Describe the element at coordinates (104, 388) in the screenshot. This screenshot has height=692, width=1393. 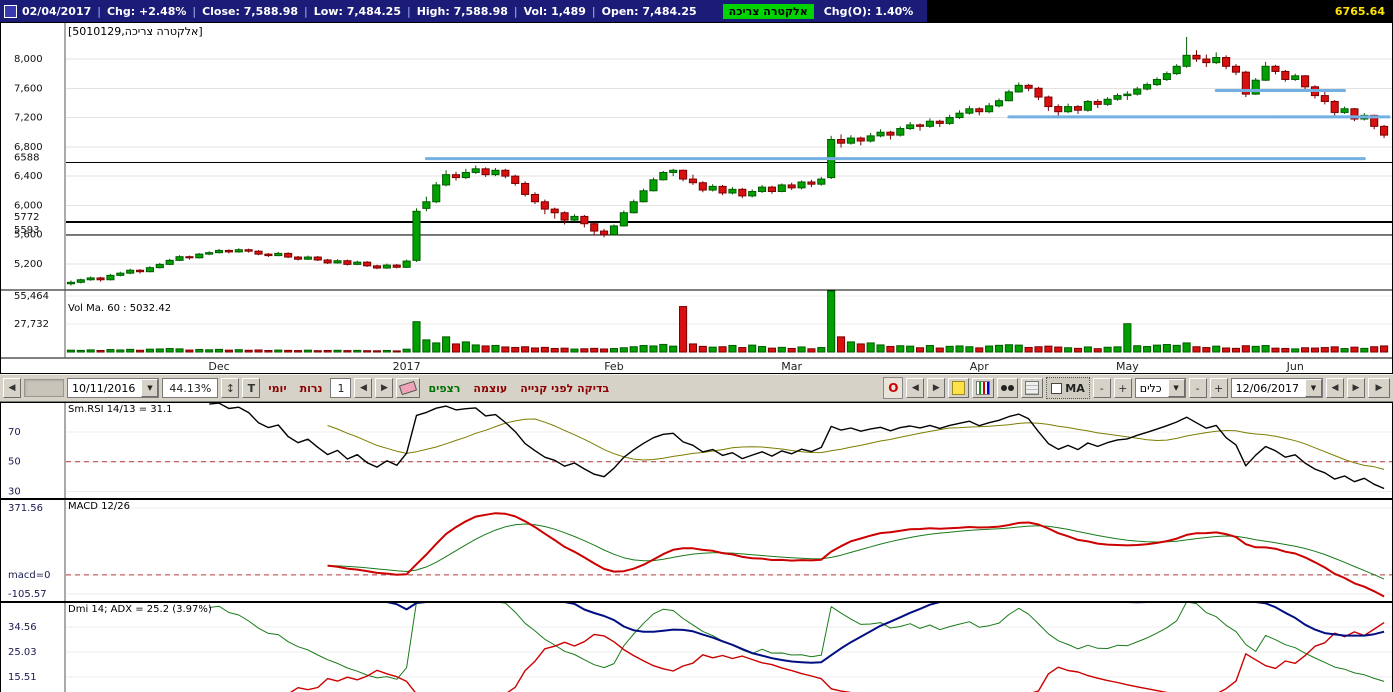
I see `from-date-value: 10/11/2016` at that location.